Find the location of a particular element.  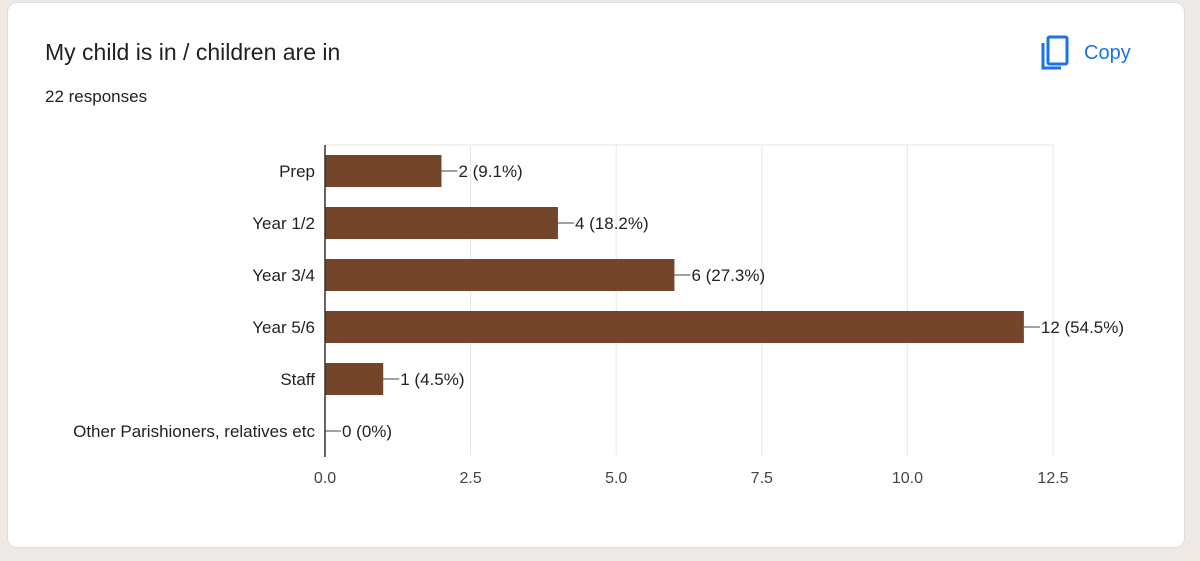

x-tick-label: 12.5 is located at coordinates (1052, 478).